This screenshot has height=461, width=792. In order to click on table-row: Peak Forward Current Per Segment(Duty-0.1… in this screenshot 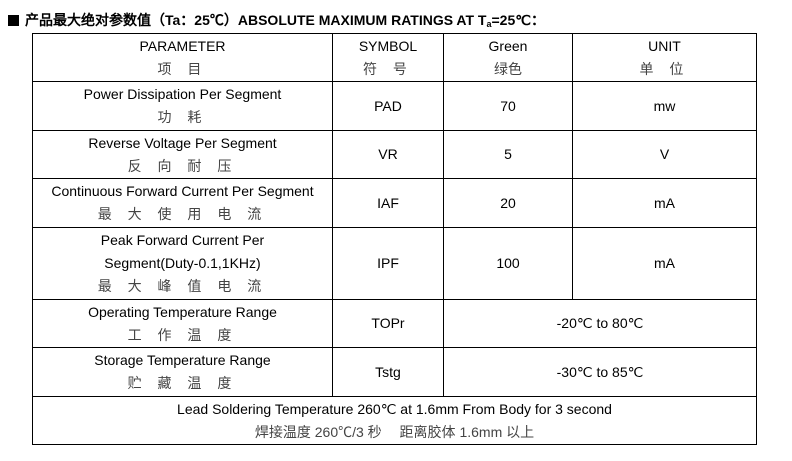, I will do `click(394, 263)`.